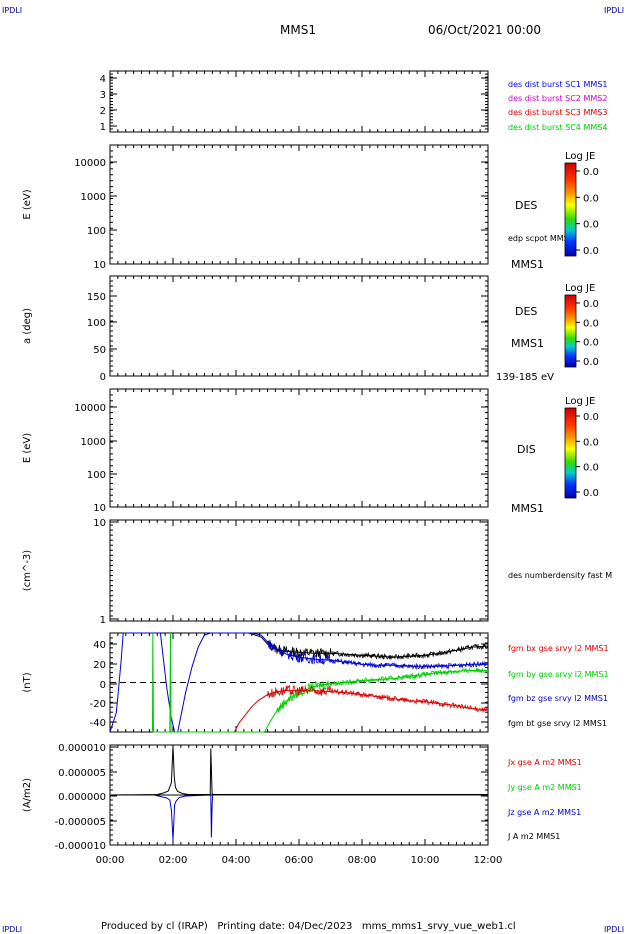  What do you see at coordinates (82, 773) in the screenshot?
I see `y-tick-label: 0.000005` at bounding box center [82, 773].